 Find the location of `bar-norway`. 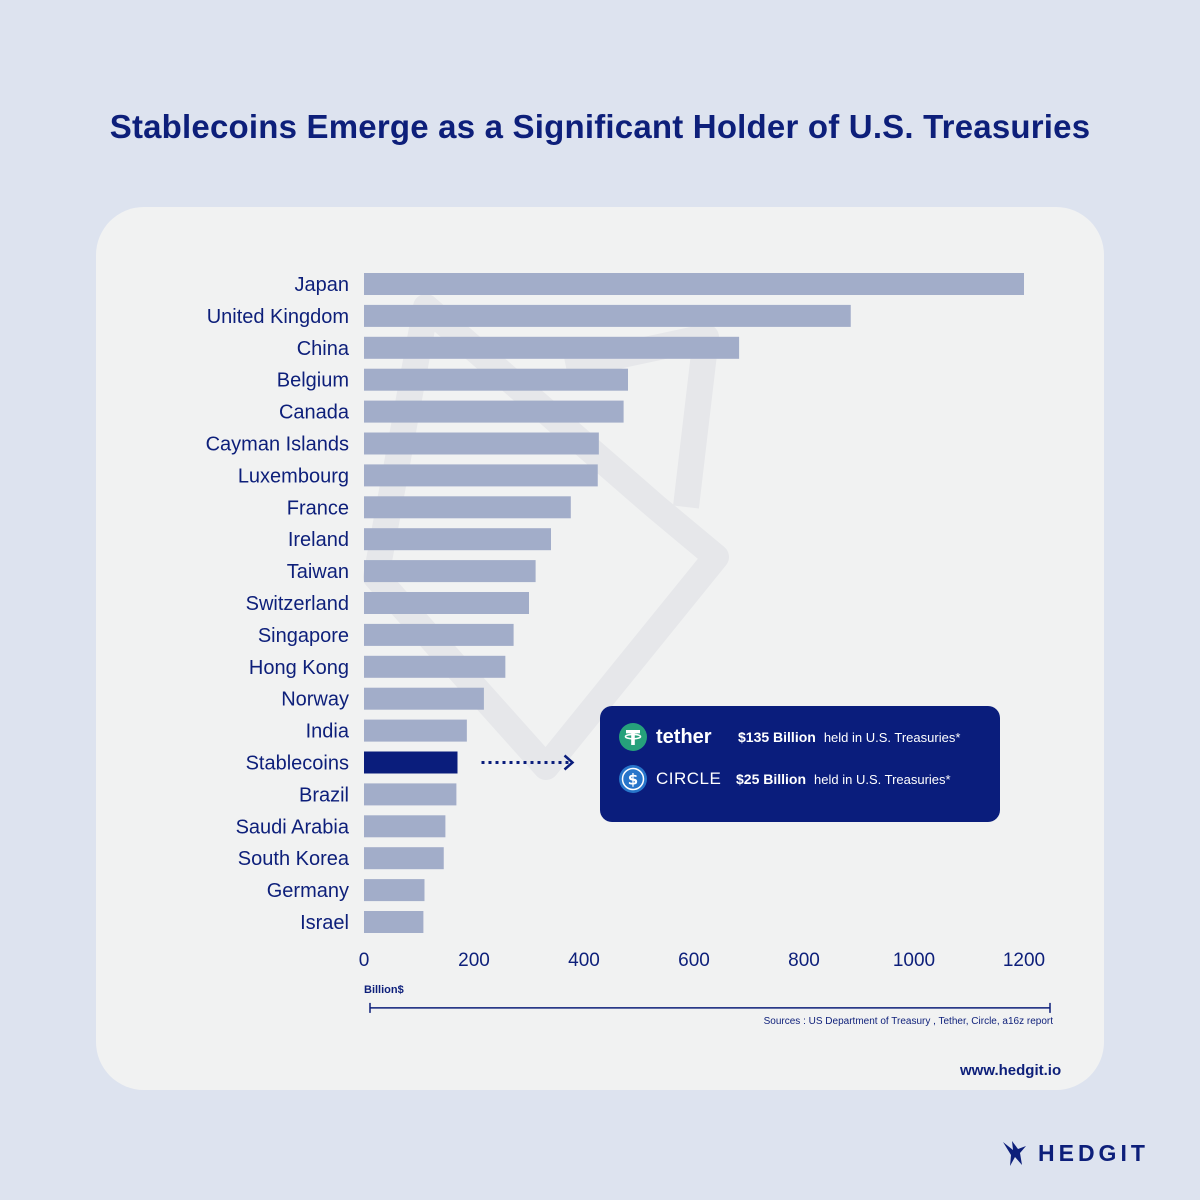

bar-norway is located at coordinates (424, 698).